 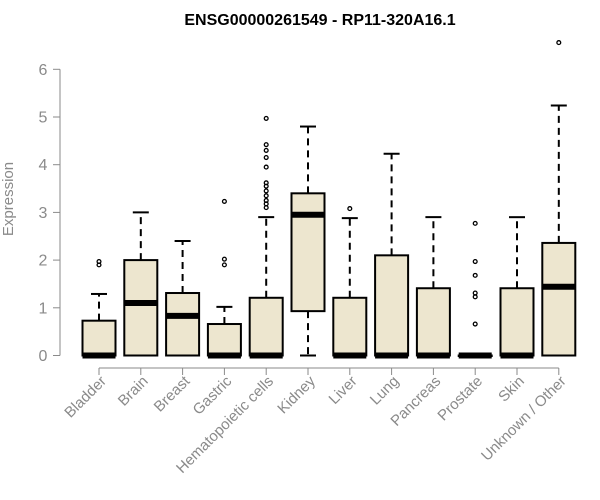 I want to click on x-tick-label: Liver, so click(x=343, y=390).